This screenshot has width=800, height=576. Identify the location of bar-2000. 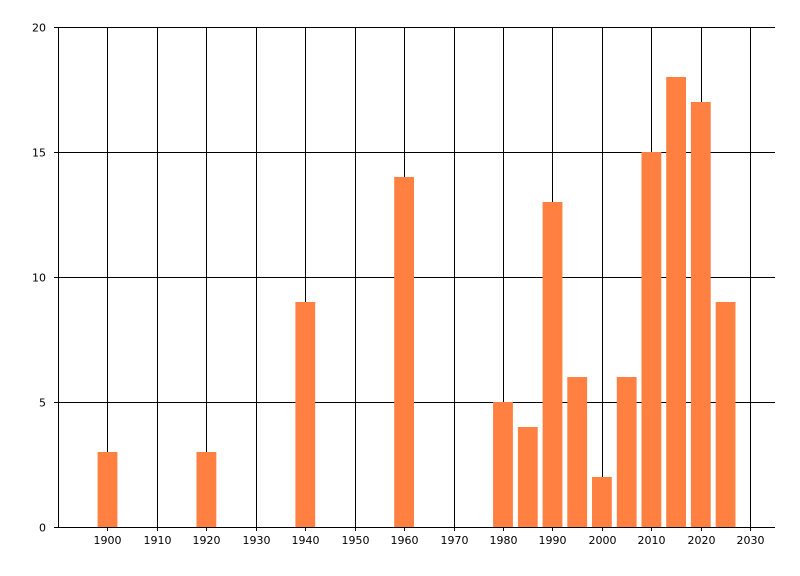
(602, 502).